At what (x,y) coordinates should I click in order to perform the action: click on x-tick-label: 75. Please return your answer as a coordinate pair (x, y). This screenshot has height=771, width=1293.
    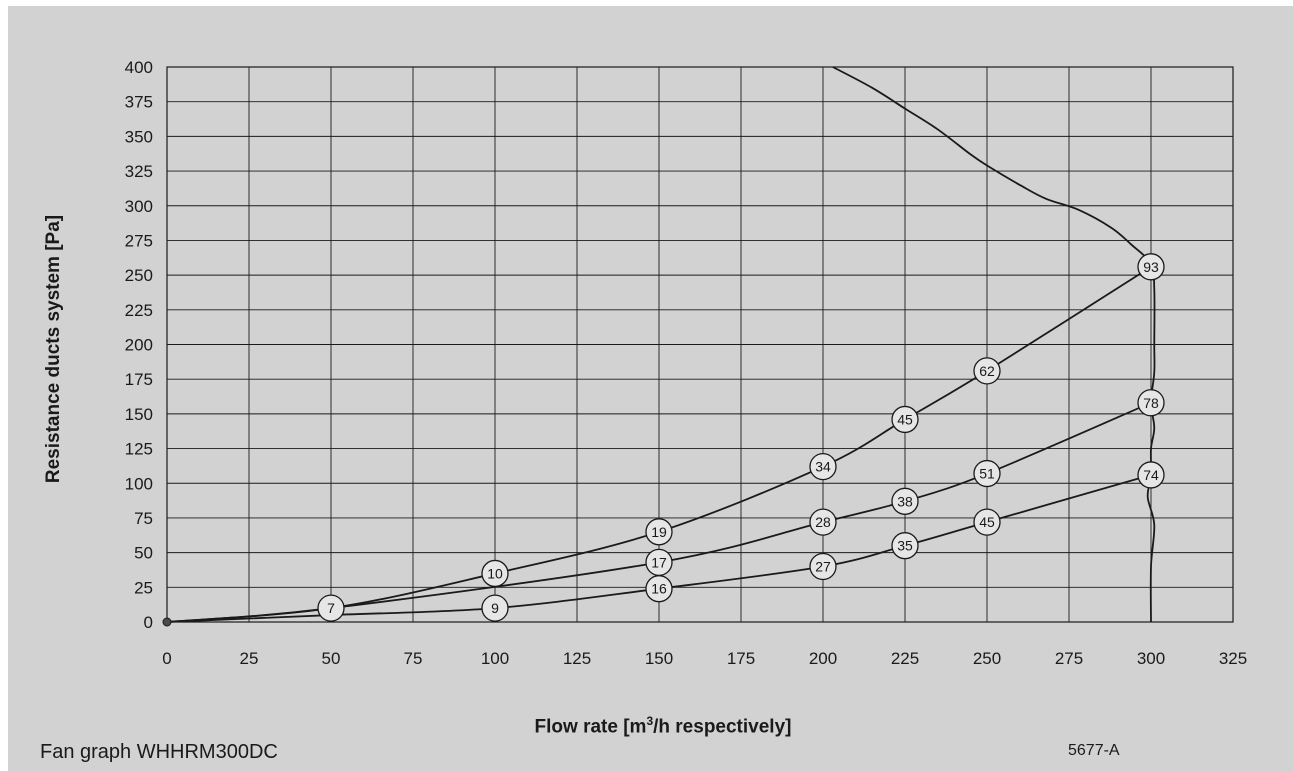
    Looking at the image, I should click on (413, 658).